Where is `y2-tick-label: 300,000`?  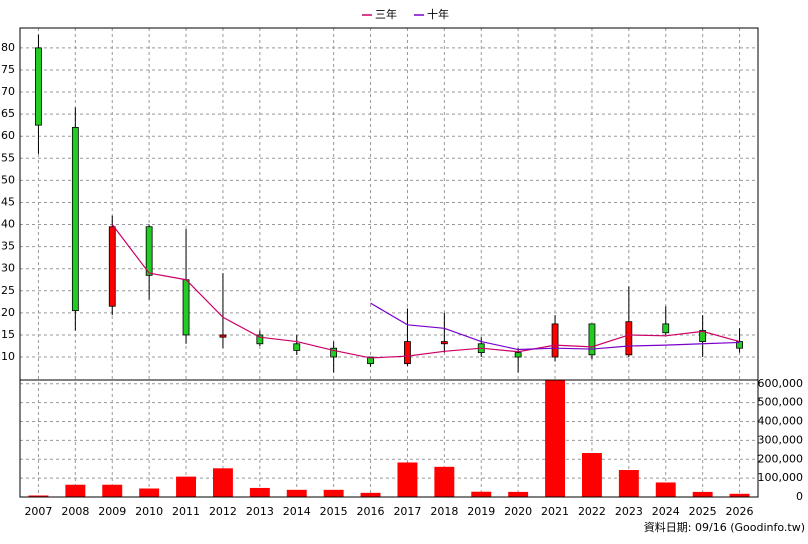
y2-tick-label: 300,000 is located at coordinates (781, 439).